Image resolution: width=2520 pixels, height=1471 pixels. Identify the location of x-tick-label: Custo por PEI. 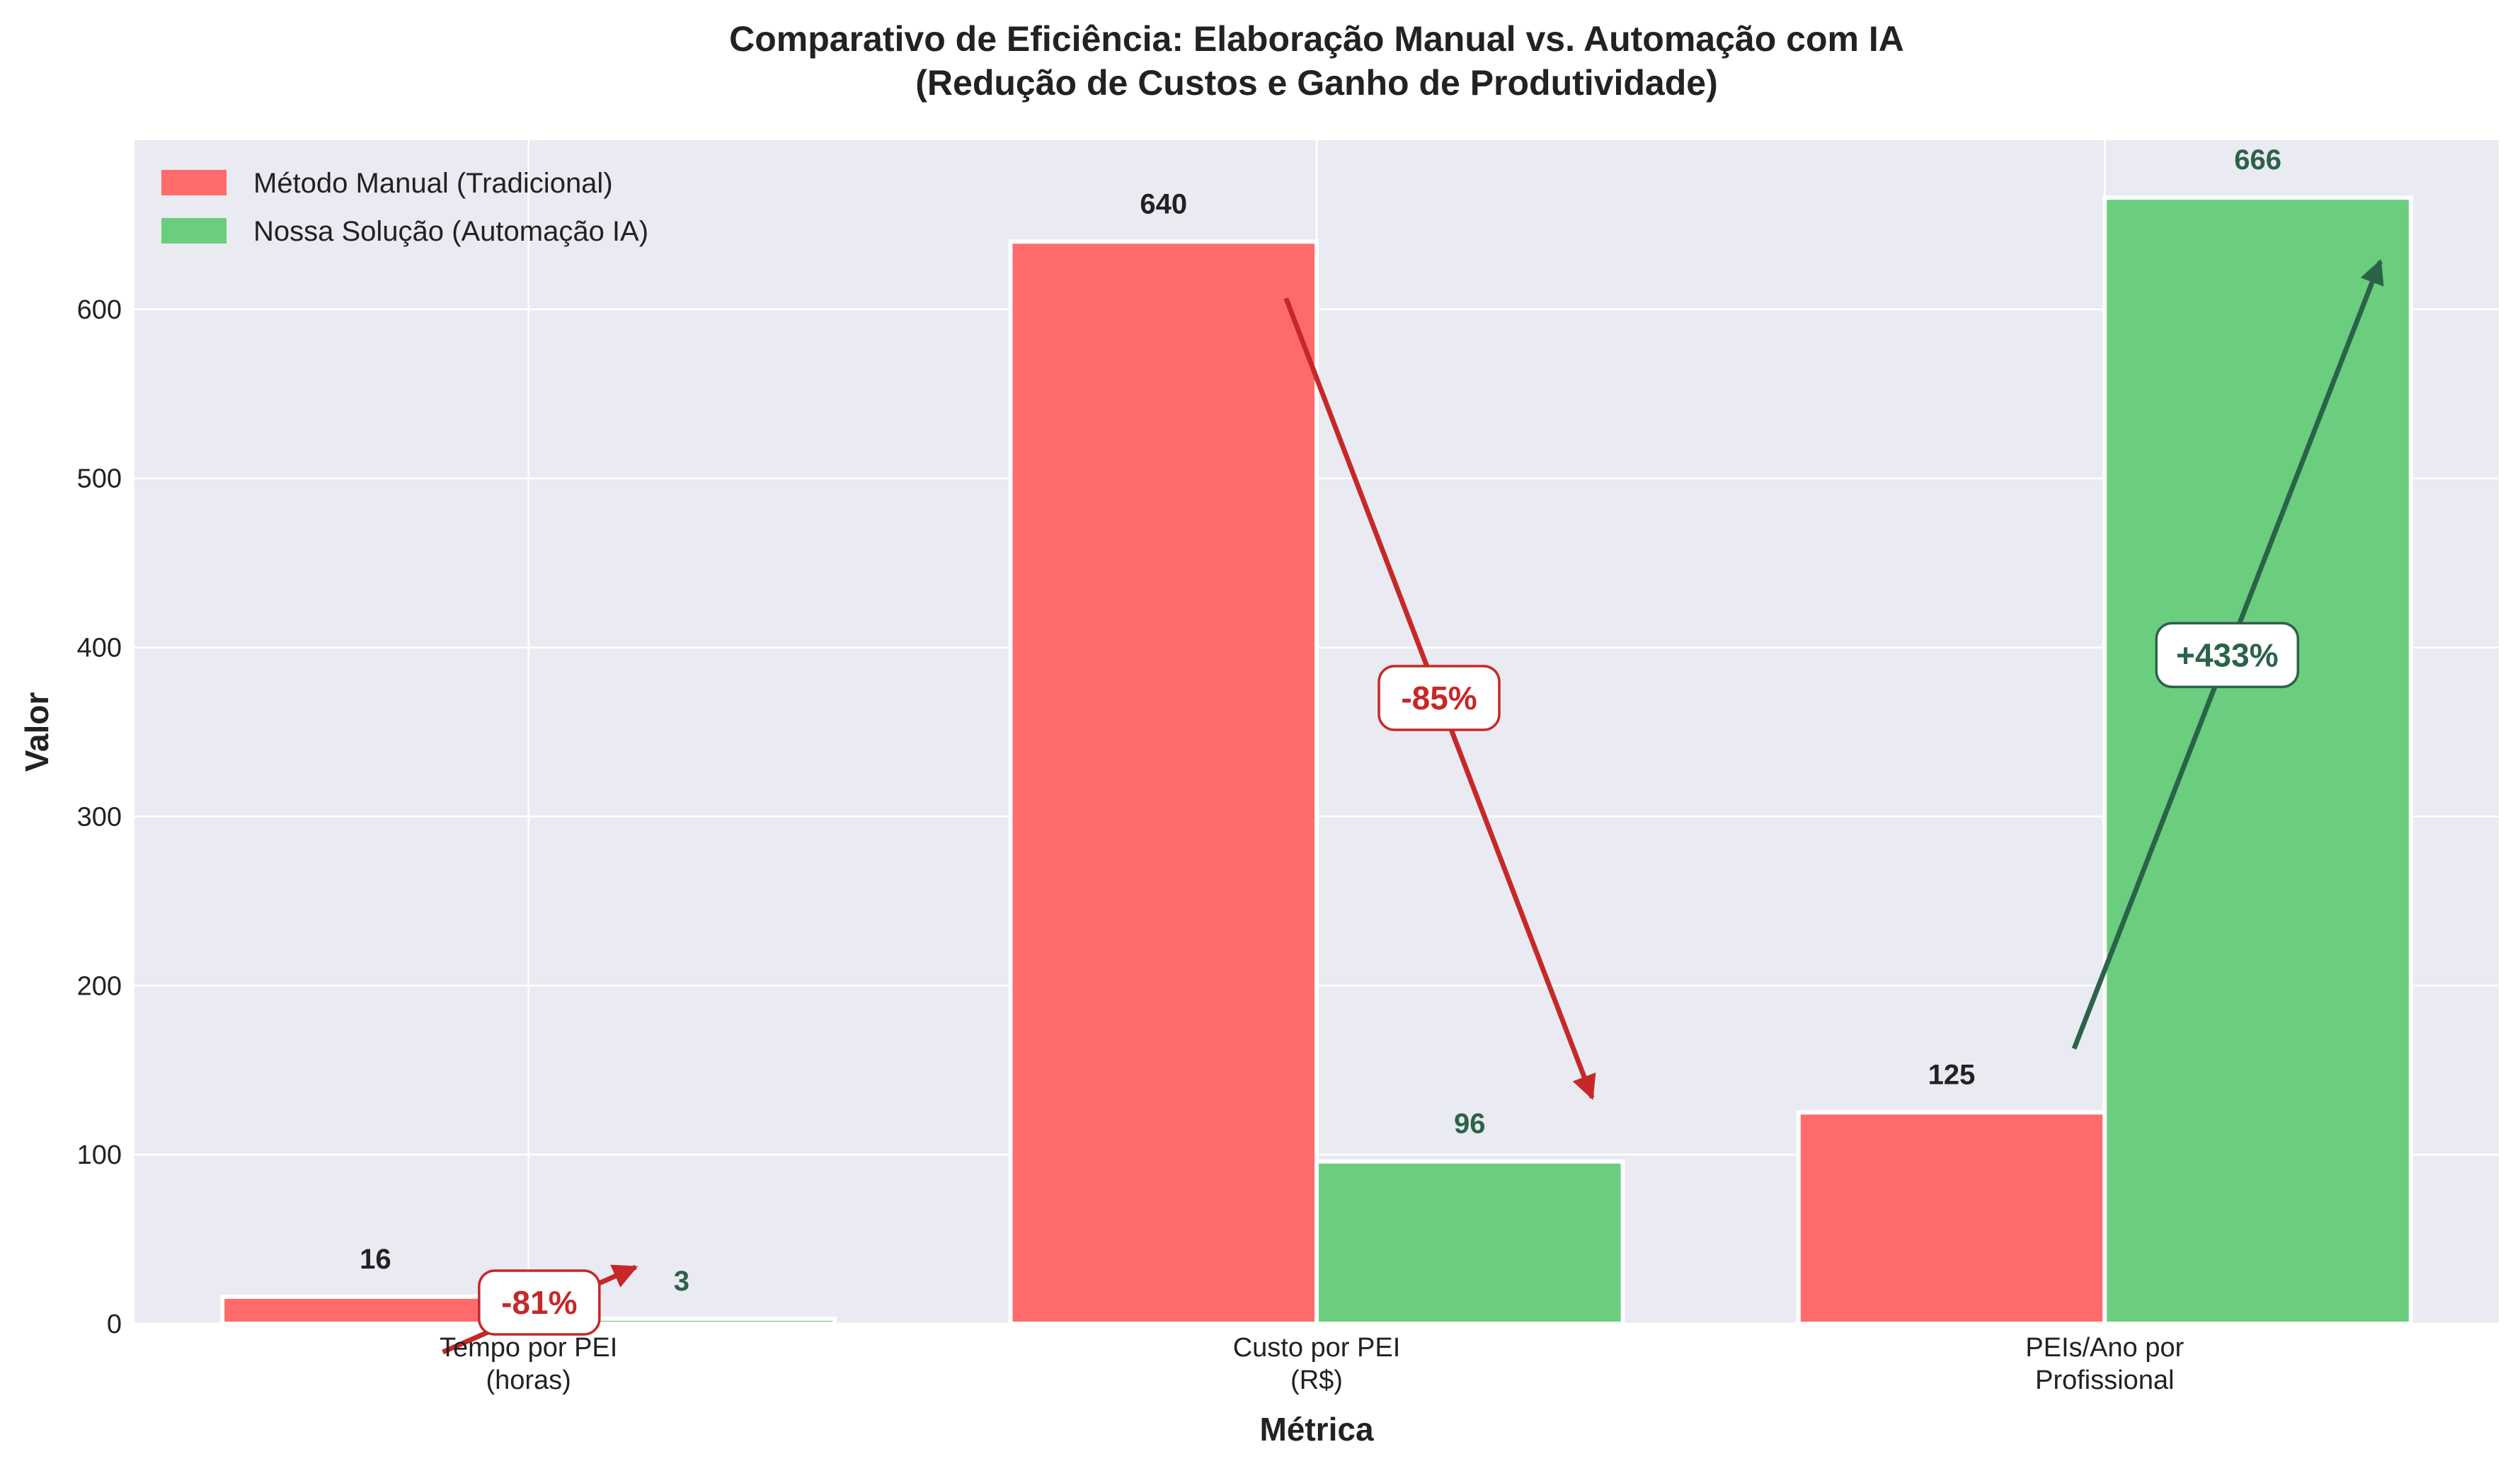
(1317, 1348).